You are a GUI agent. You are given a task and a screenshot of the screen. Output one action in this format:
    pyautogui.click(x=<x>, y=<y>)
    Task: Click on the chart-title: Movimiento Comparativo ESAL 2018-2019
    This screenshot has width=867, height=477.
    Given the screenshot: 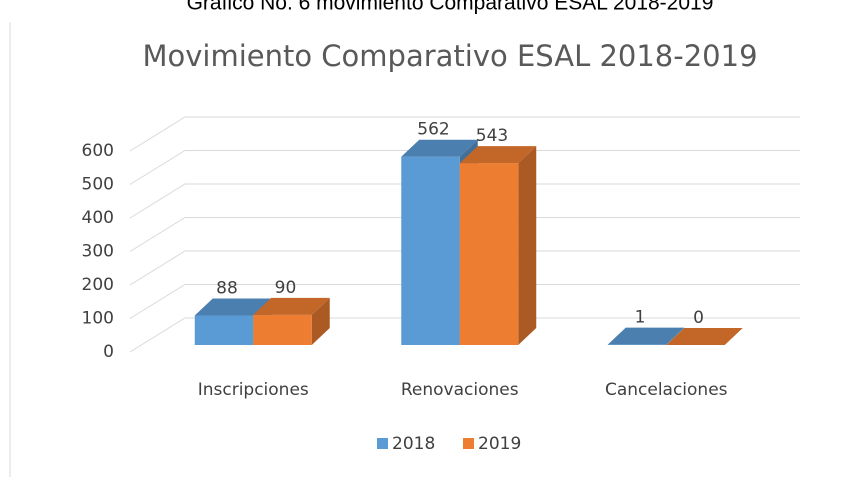 What is the action you would take?
    pyautogui.click(x=449, y=56)
    